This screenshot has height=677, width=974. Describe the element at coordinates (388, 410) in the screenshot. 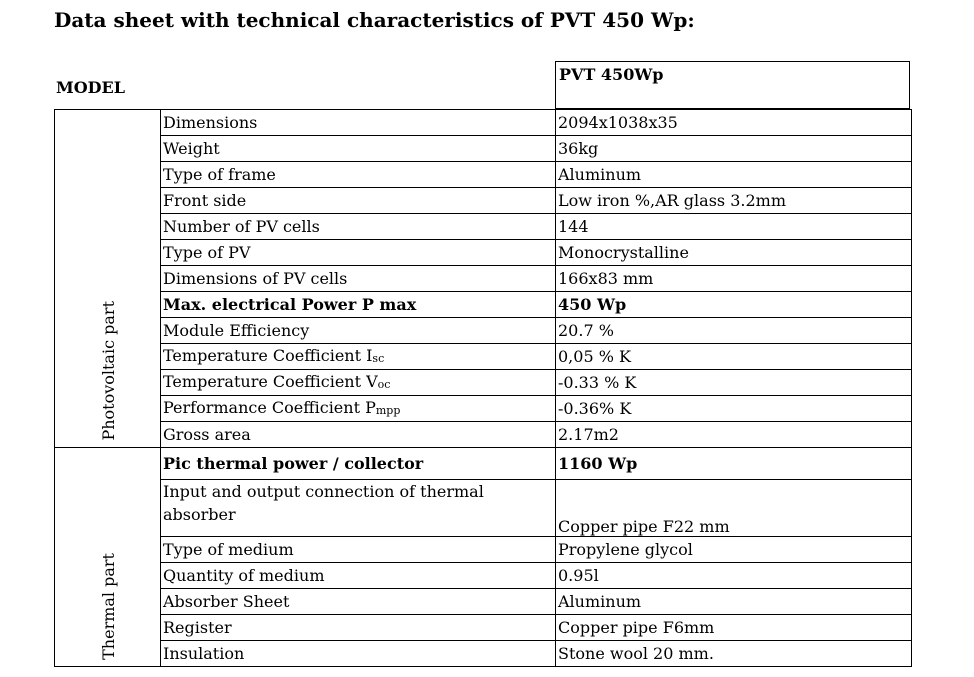

I see `param-subscript: mpp` at that location.